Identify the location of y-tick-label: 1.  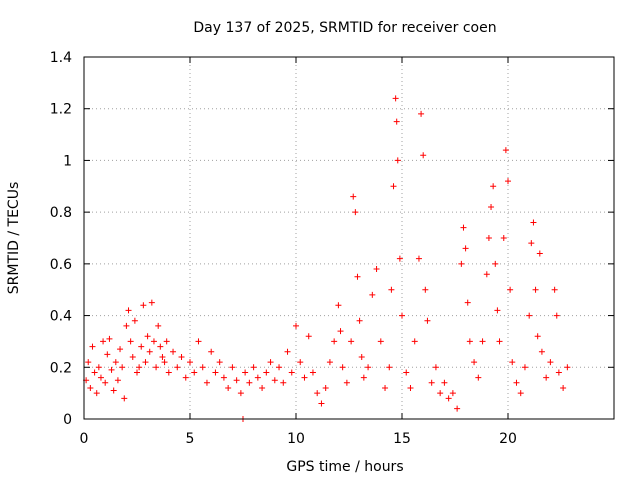
(67, 161).